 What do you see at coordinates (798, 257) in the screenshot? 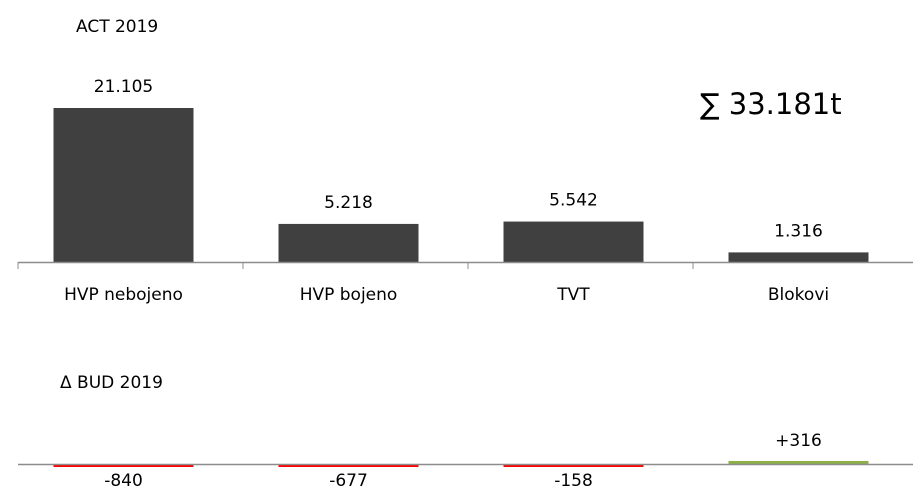
I see `bar-blokovi` at bounding box center [798, 257].